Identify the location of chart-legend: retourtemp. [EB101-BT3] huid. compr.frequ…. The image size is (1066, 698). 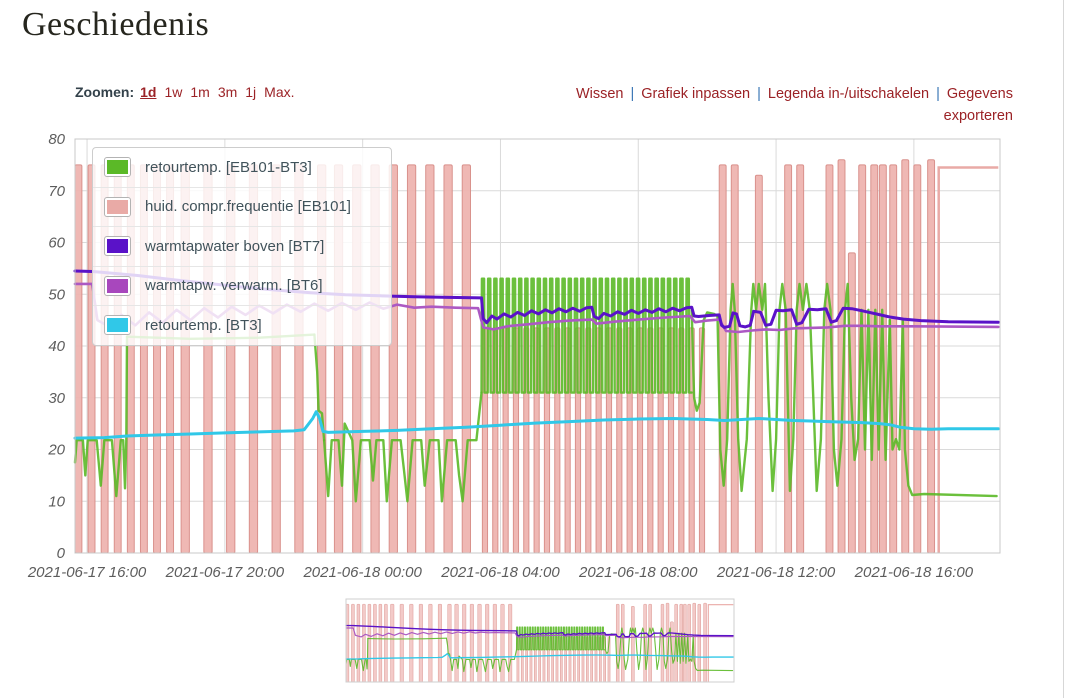
(242, 246).